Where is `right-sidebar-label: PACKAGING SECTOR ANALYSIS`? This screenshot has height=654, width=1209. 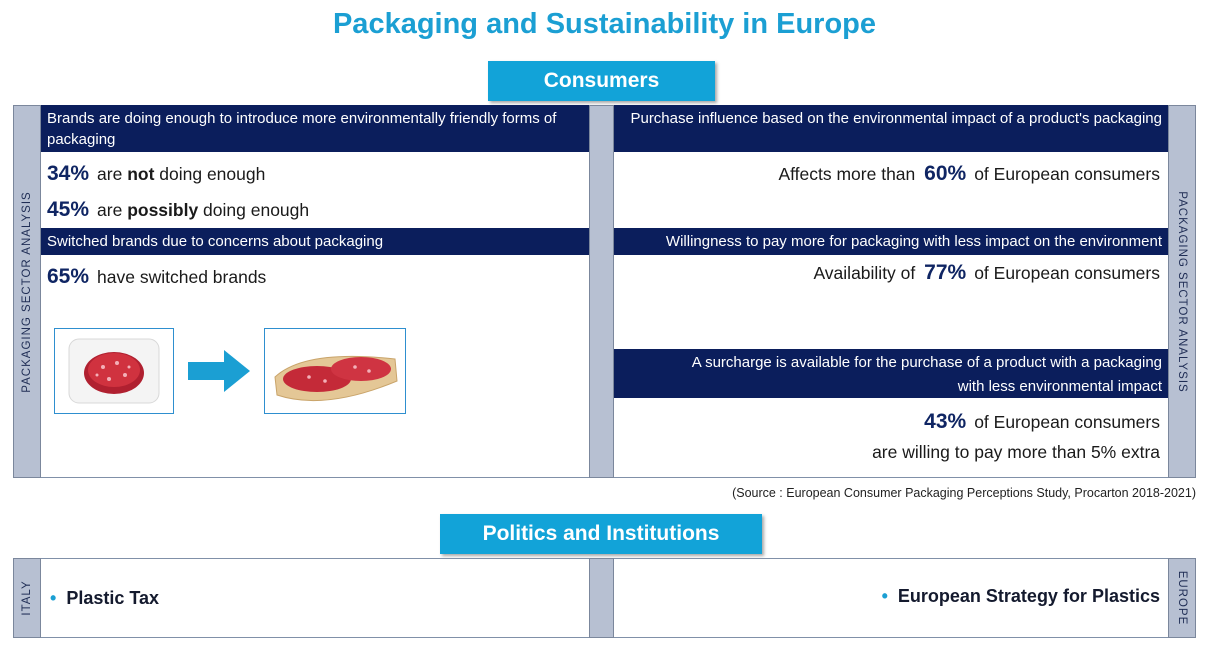 right-sidebar-label: PACKAGING SECTOR ANALYSIS is located at coordinates (1182, 291).